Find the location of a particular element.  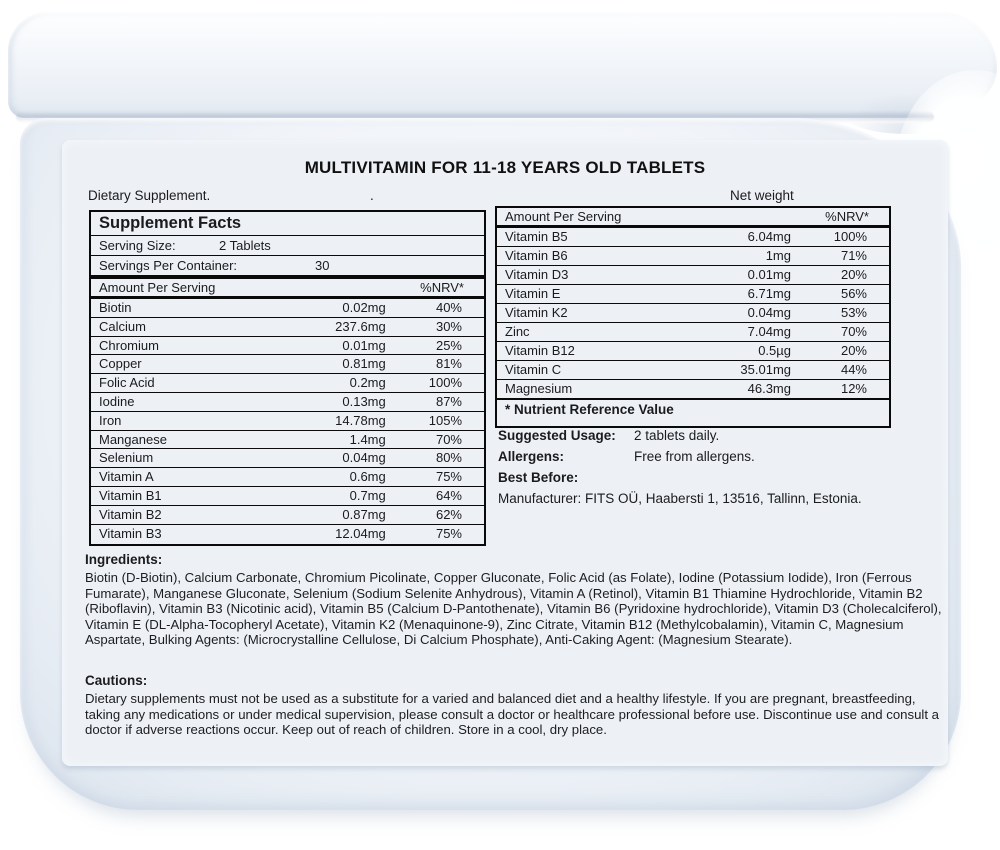

nutrient-nrv: 25% is located at coordinates (448, 345).